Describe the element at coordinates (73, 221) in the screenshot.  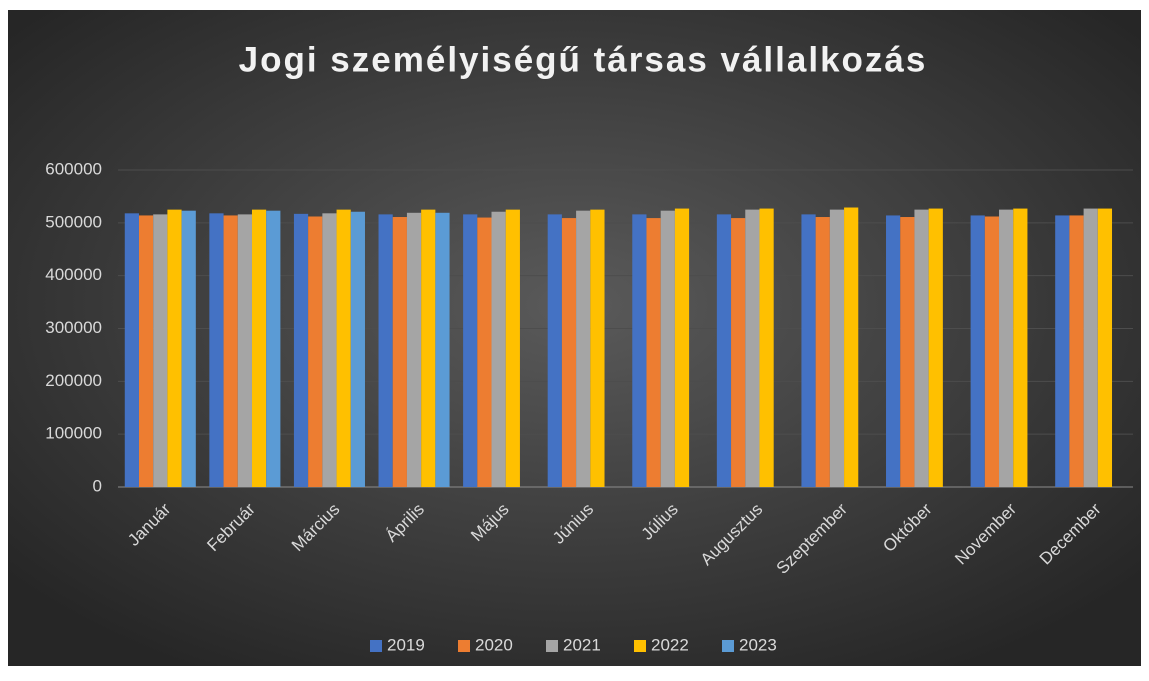
I see `y-tick-label: 500000` at that location.